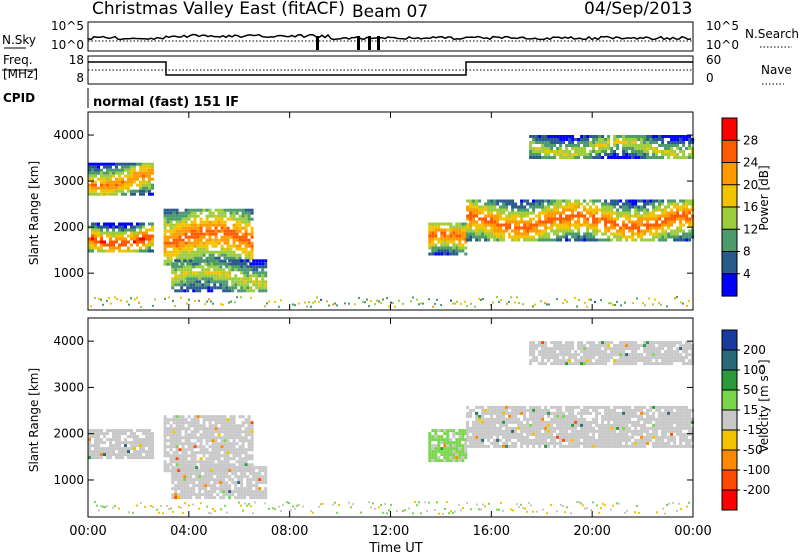 The image size is (800, 554). Describe the element at coordinates (750, 390) in the screenshot. I see `colorbar-tick-label: 50` at that location.